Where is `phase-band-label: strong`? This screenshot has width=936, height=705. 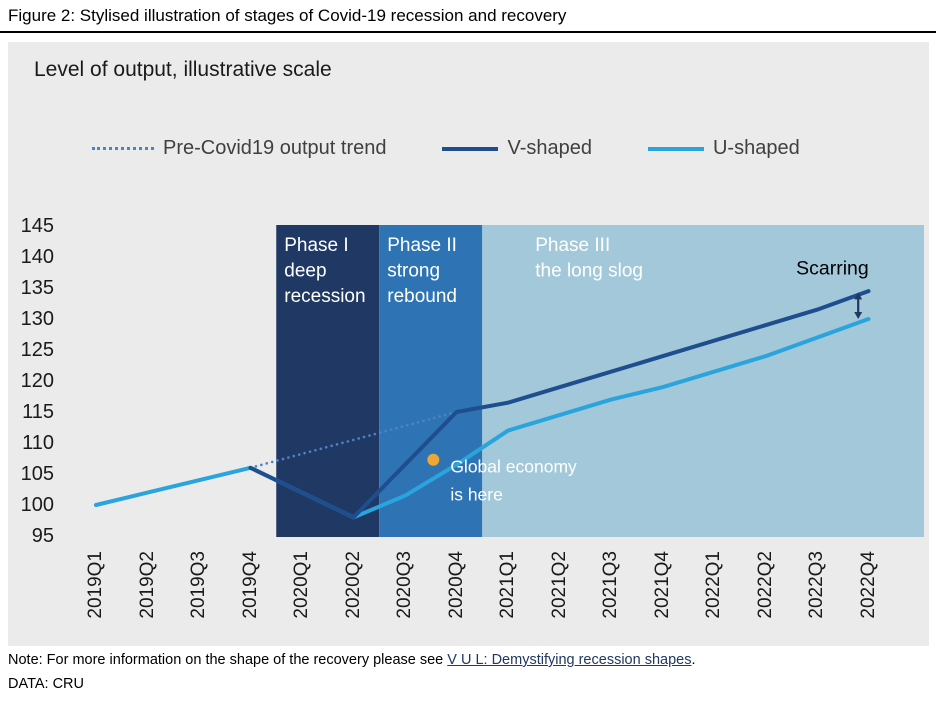
phase-band-label: strong is located at coordinates (413, 271).